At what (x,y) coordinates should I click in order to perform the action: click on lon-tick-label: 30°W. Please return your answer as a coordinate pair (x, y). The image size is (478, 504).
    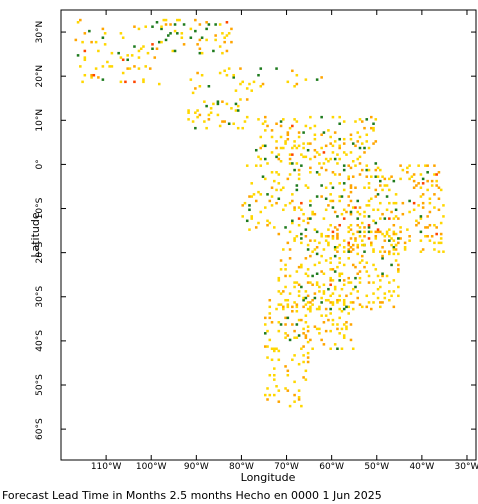
    Looking at the image, I should click on (466, 467).